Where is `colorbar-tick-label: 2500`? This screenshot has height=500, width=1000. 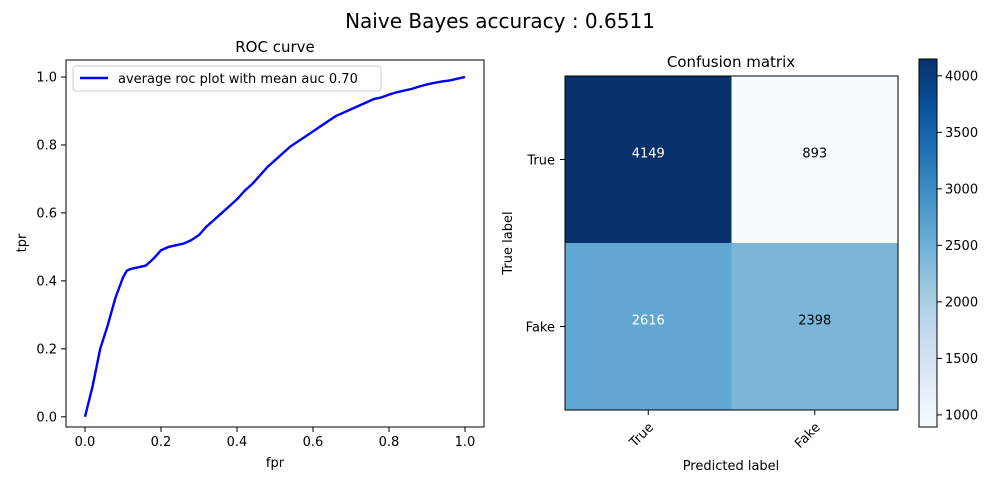 colorbar-tick-label: 2500 is located at coordinates (961, 246).